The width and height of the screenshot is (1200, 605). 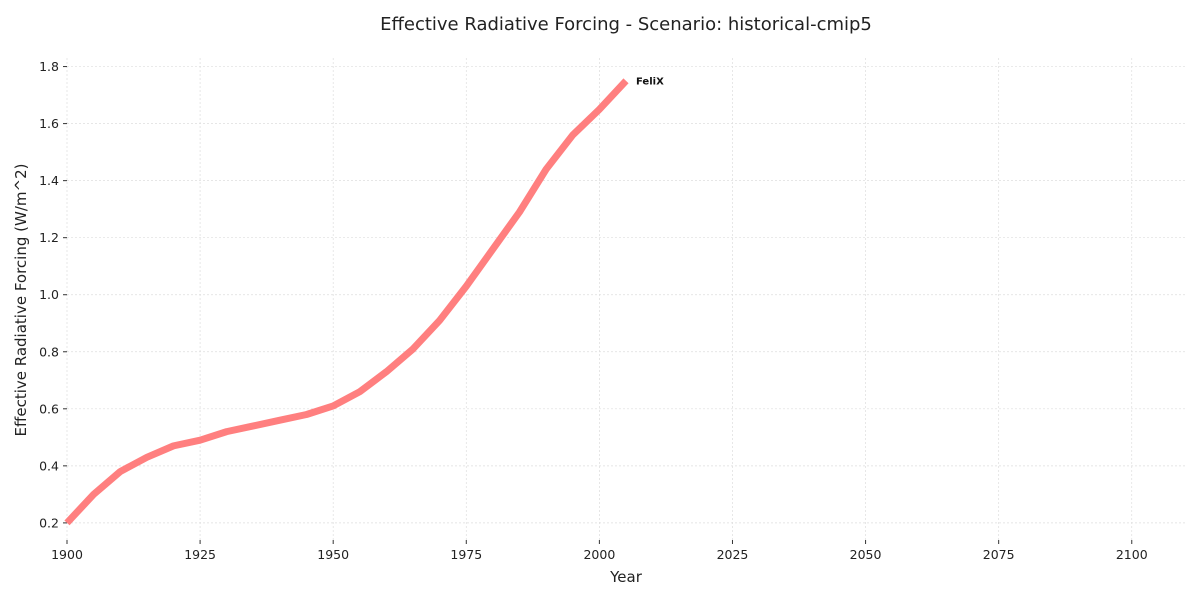 What do you see at coordinates (21, 300) in the screenshot?
I see `y-axis-label: Effective Radiative Forcing (W/m^2)` at bounding box center [21, 300].